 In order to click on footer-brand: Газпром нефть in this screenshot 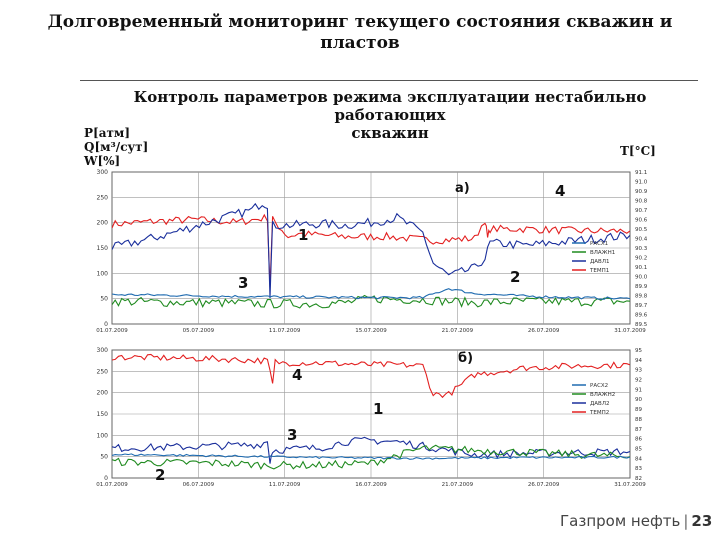, I will do `click(620, 521)`.